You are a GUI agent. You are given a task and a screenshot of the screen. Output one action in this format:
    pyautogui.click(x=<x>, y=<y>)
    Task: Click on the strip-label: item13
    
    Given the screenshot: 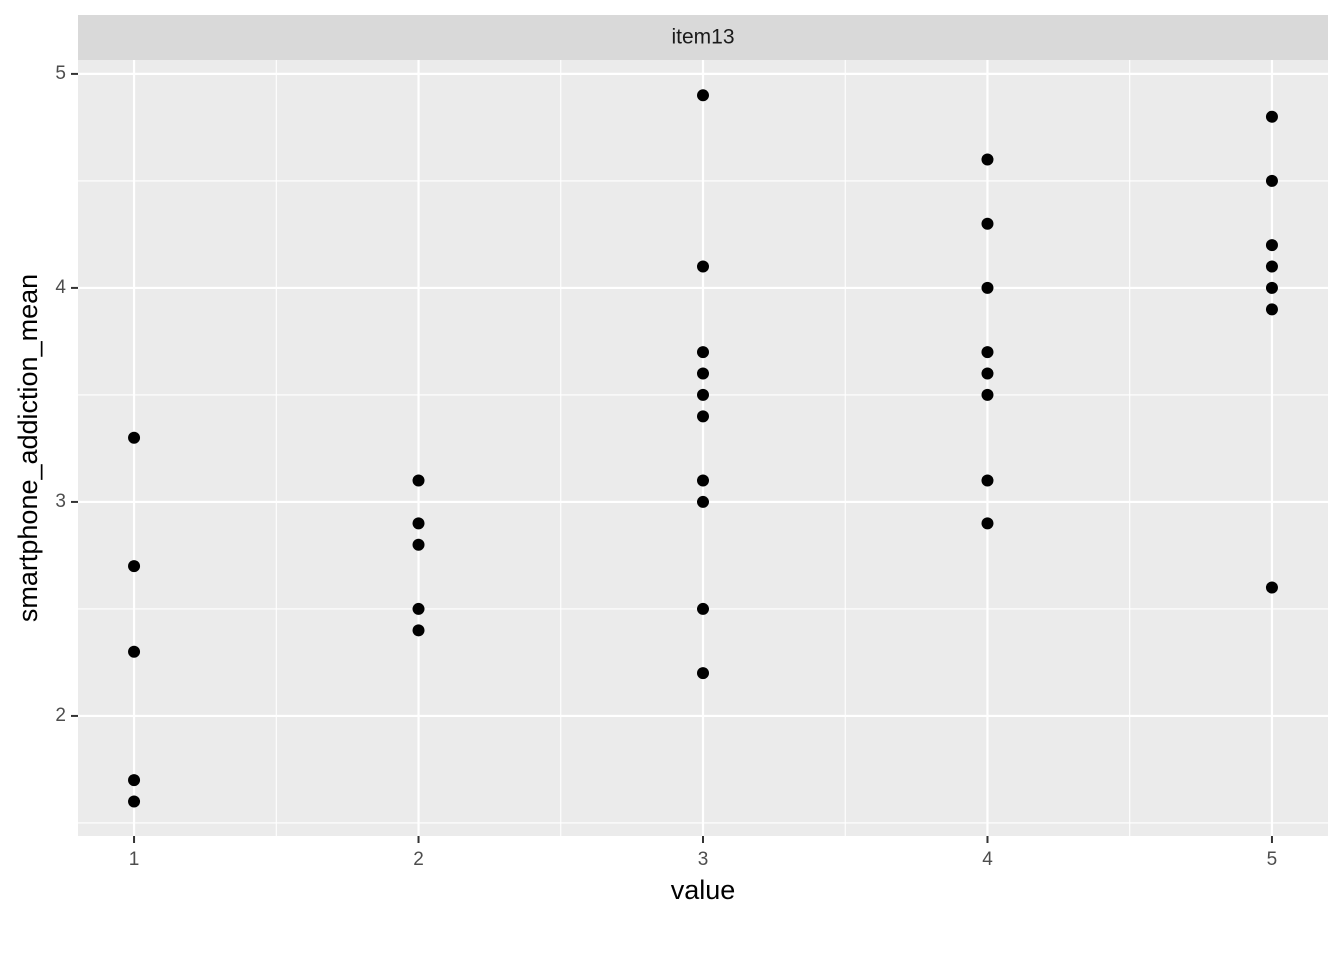 What is the action you would take?
    pyautogui.click(x=702, y=37)
    